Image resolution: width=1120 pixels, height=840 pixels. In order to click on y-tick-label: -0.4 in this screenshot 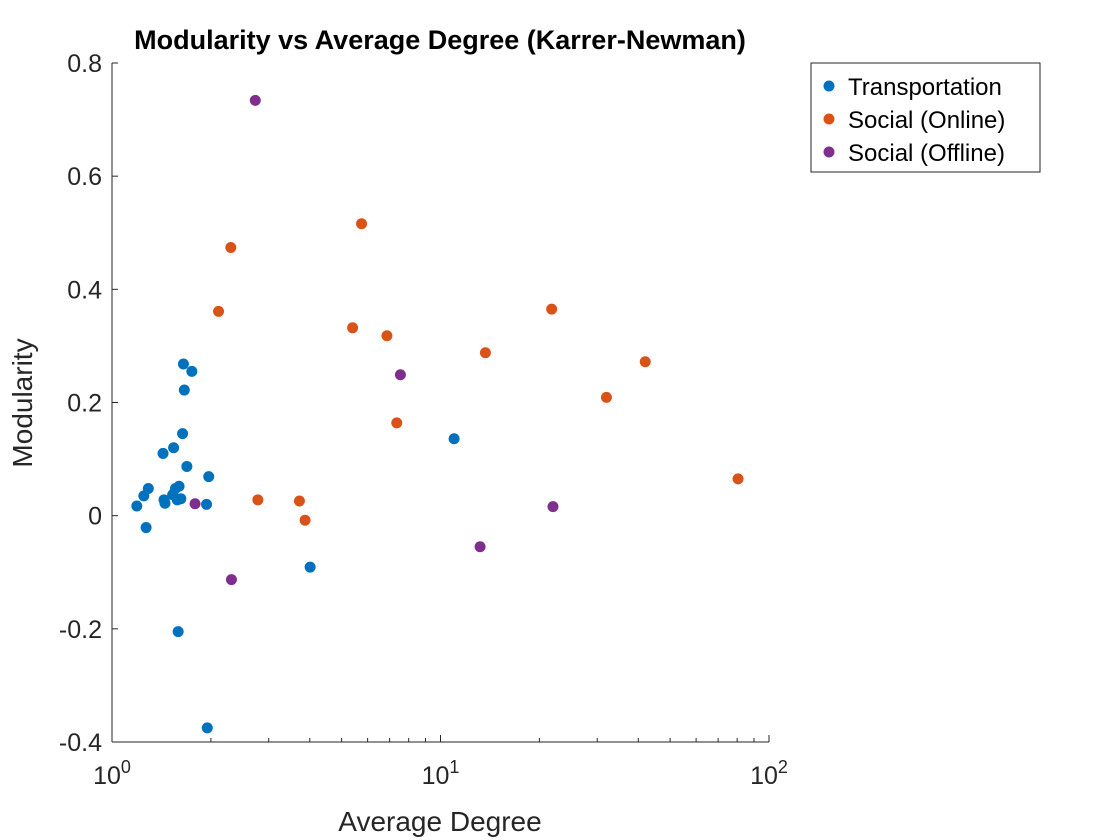, I will do `click(80, 743)`.